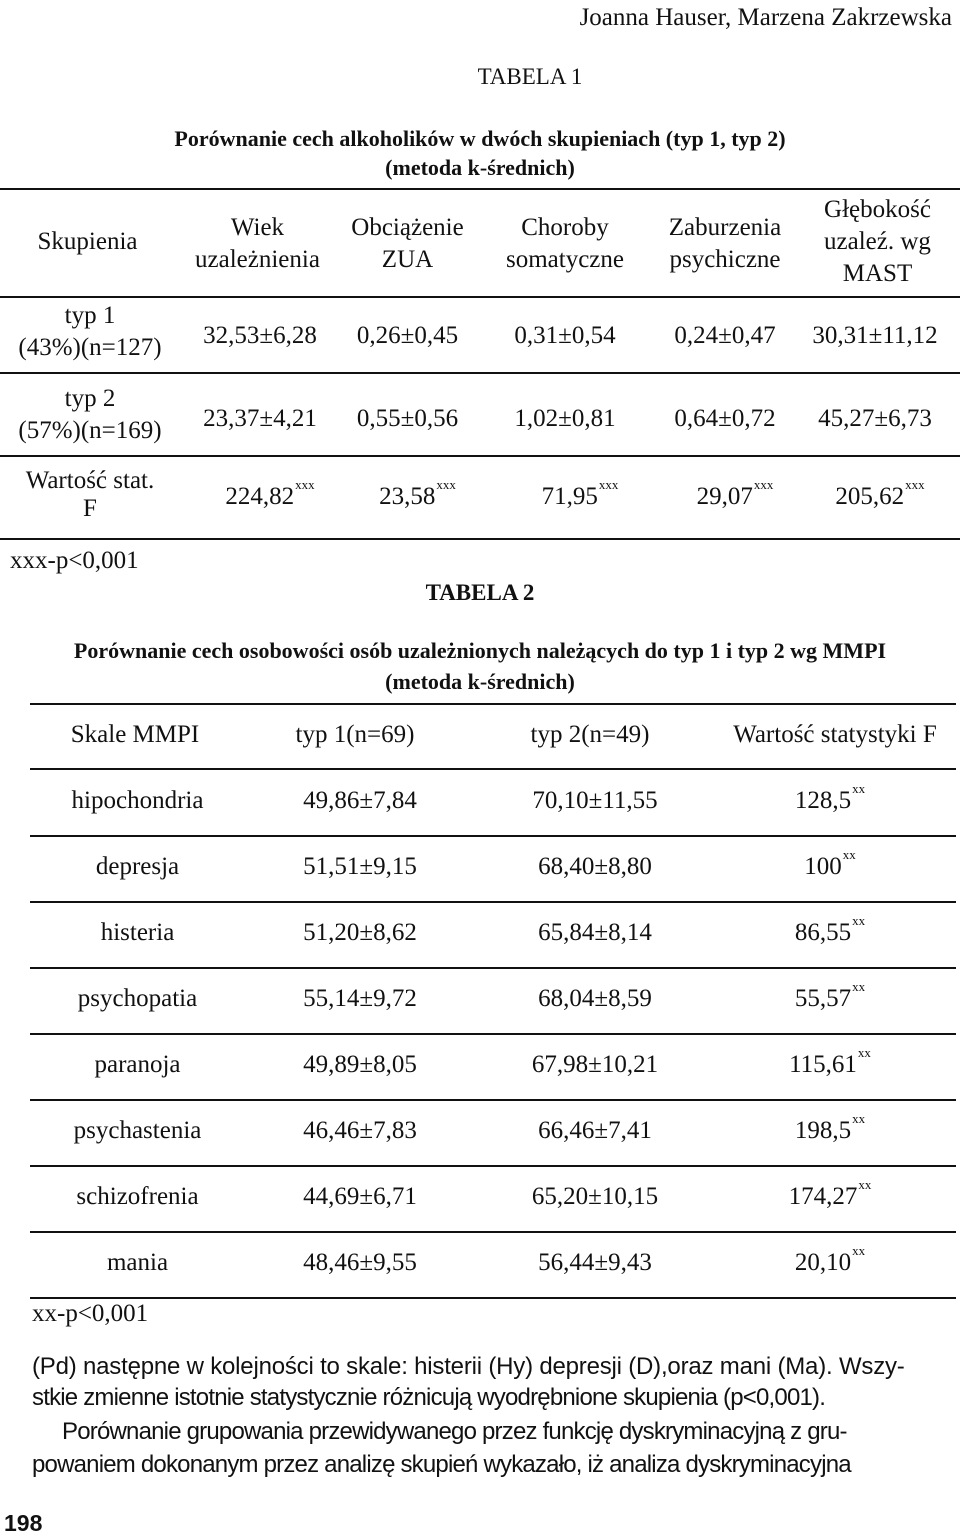 The image size is (960, 1537). I want to click on table2-typ1: 49,86±7,84, so click(360, 800).